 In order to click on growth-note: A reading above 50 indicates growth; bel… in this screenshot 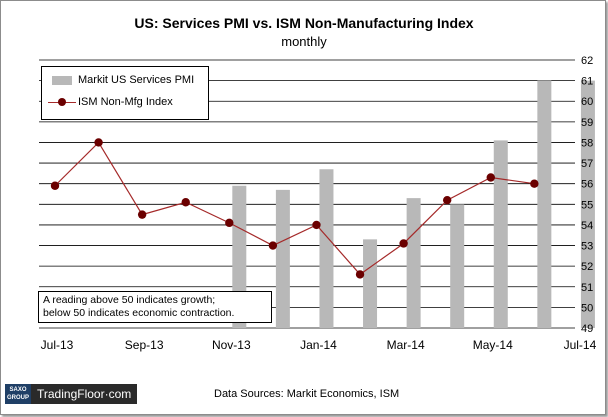, I will do `click(155, 307)`.